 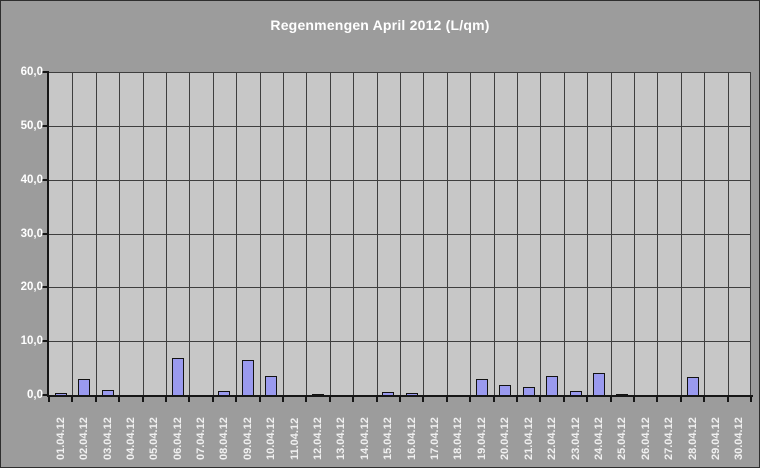 I want to click on x-axis-label: 04.04.12, so click(x=131, y=438).